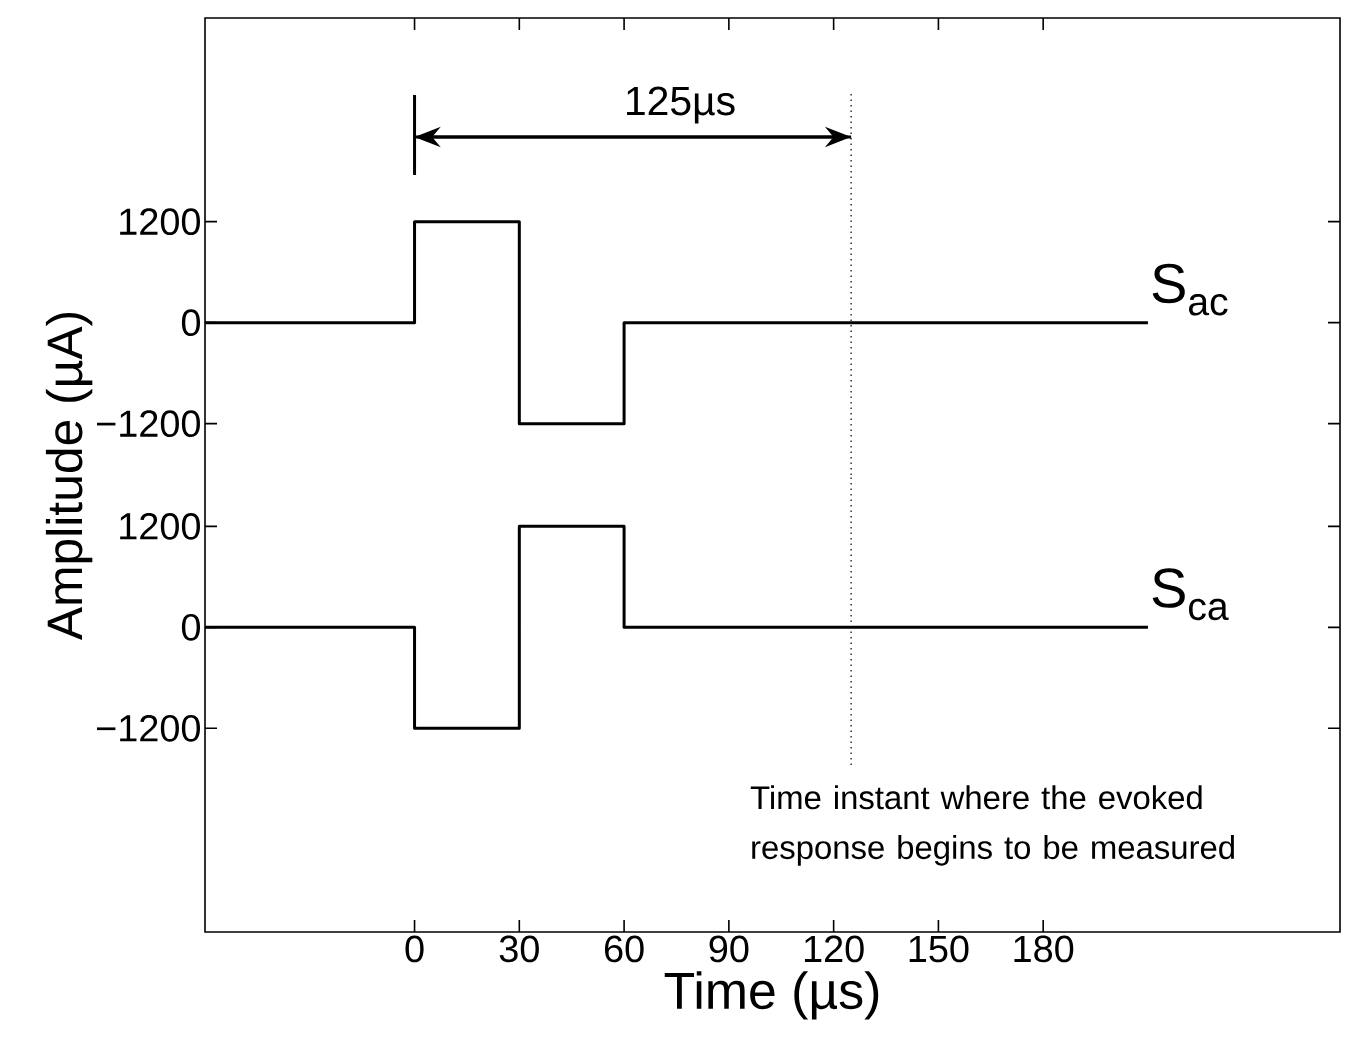 Image resolution: width=1351 pixels, height=1057 pixels. What do you see at coordinates (992, 825) in the screenshot?
I see `annotation: Time instant where the evoked response begins to be measured` at bounding box center [992, 825].